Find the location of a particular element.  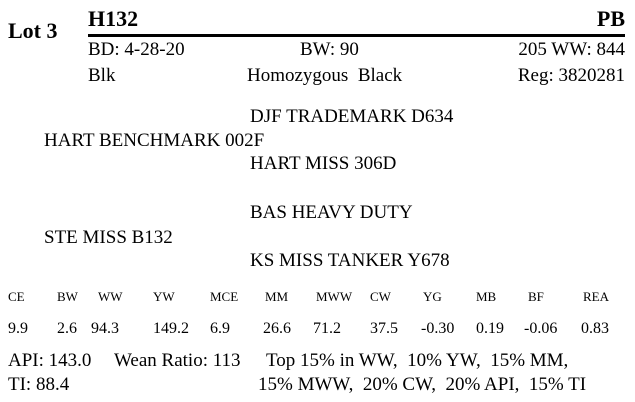

registration: Reg: 3820281 is located at coordinates (571, 75).